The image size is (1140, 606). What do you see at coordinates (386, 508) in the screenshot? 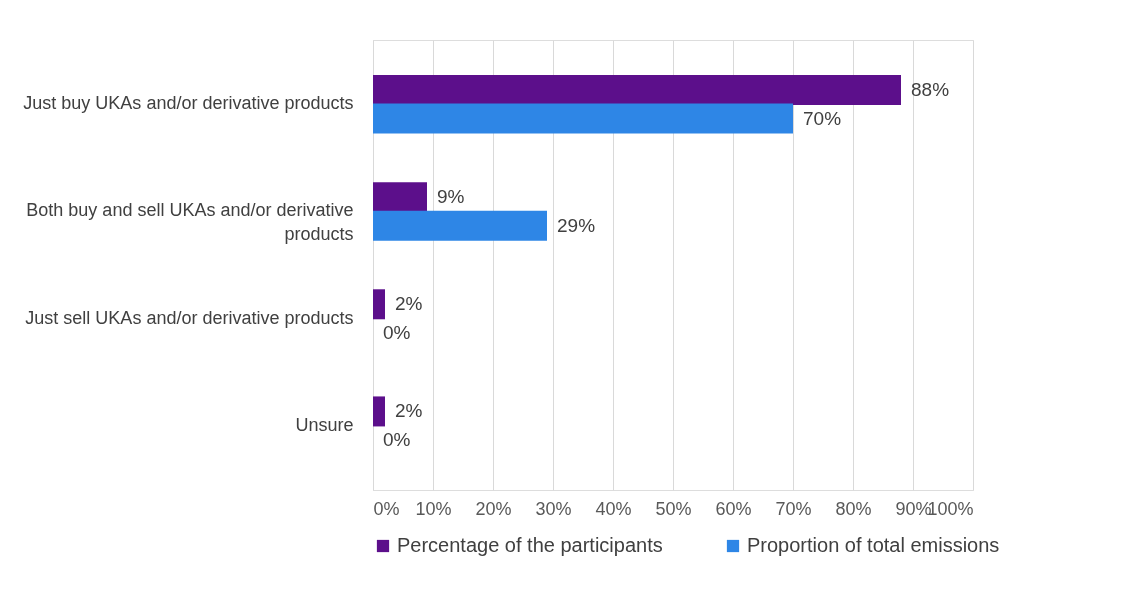
I see `x-tick-label: 0%` at bounding box center [386, 508].